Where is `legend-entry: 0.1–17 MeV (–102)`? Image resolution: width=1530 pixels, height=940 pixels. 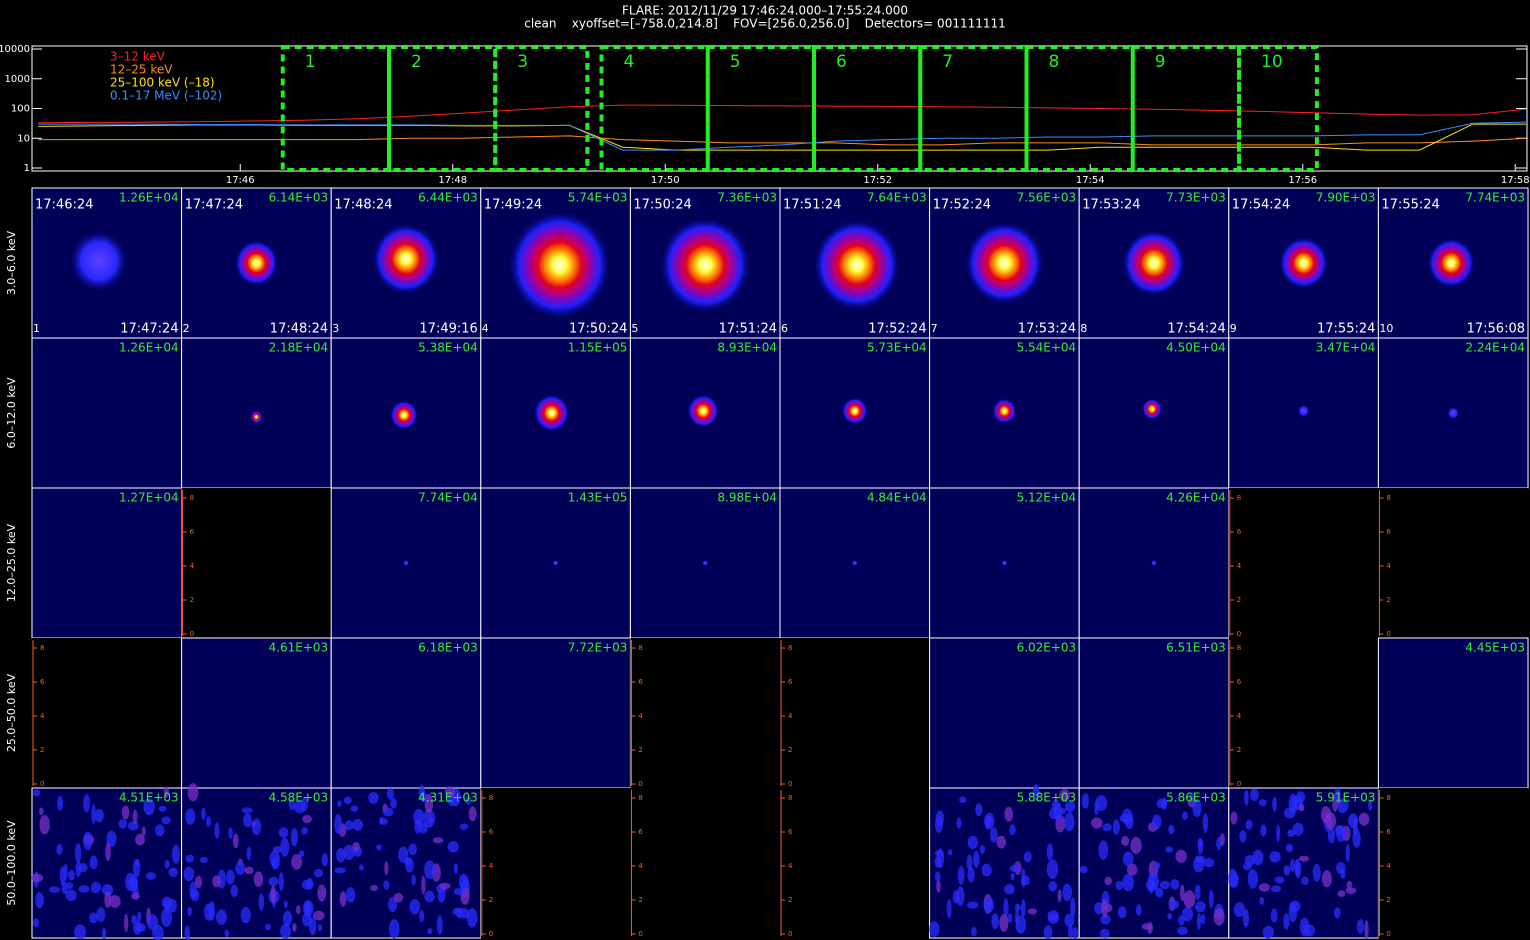 legend-entry: 0.1–17 MeV (–102) is located at coordinates (166, 96).